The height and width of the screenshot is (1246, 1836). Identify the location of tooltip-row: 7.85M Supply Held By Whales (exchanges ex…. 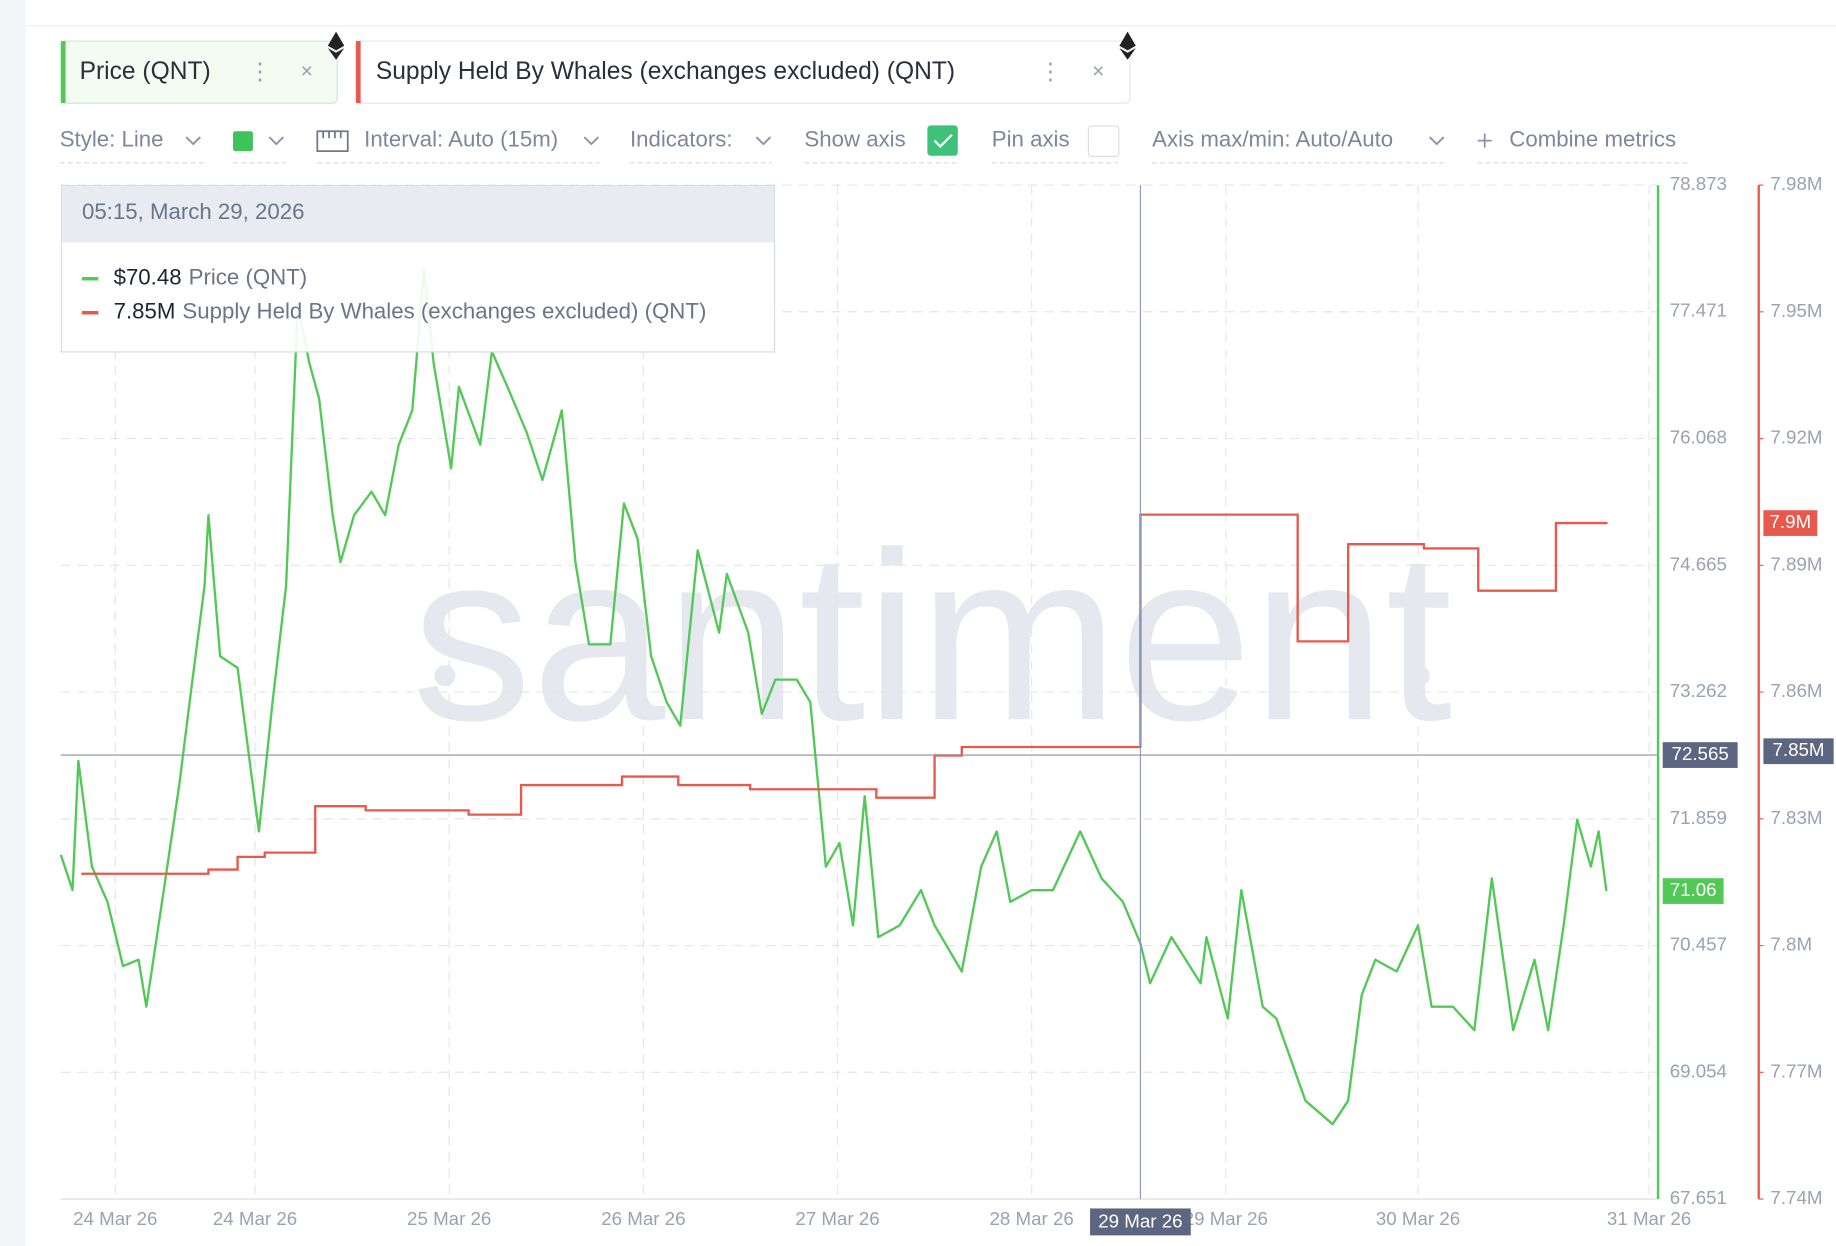
(410, 311).